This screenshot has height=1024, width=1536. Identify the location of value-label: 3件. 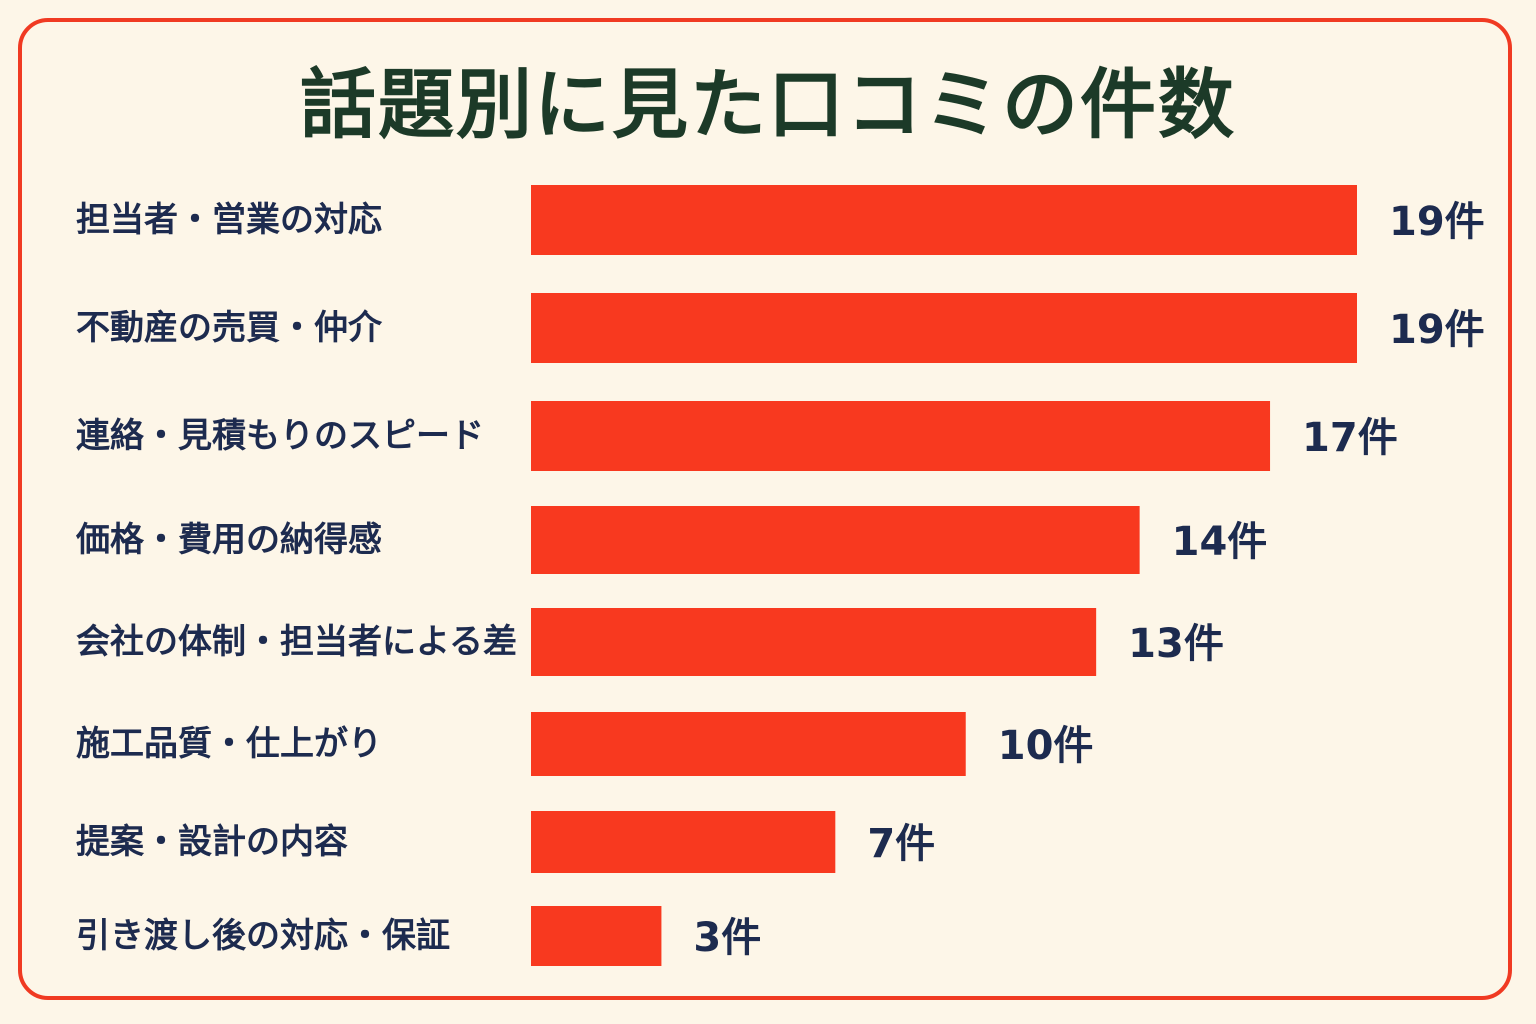
(727, 938).